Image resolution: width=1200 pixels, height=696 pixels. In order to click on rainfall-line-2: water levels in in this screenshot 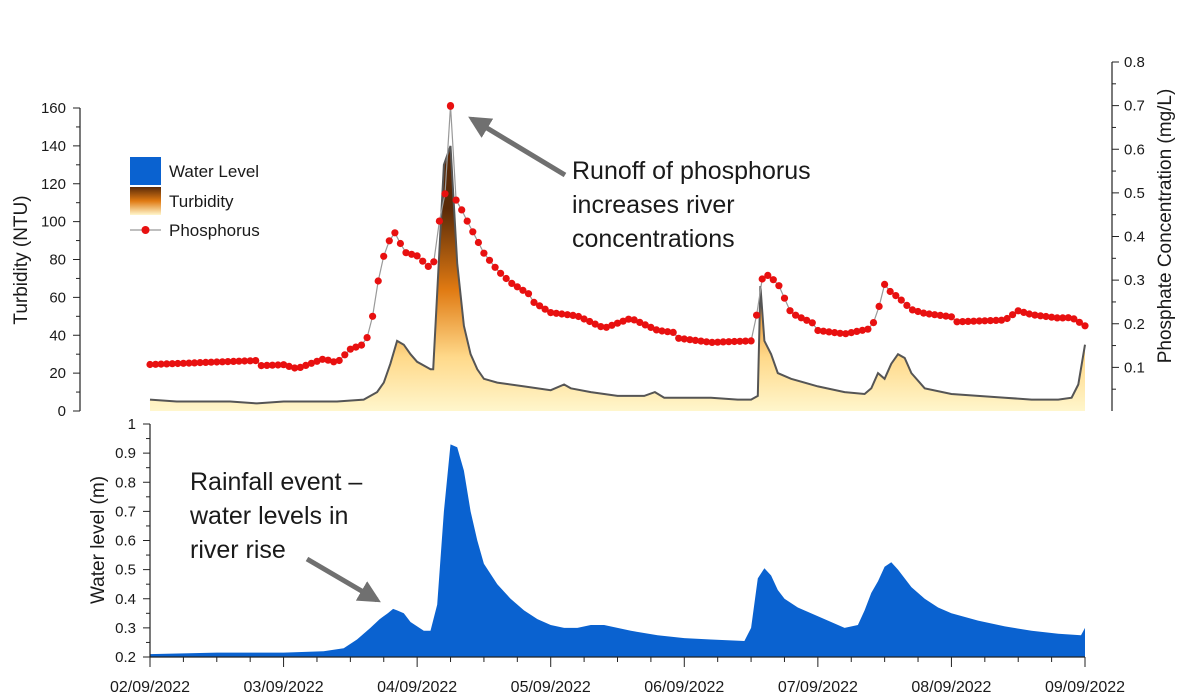, I will do `click(268, 516)`.